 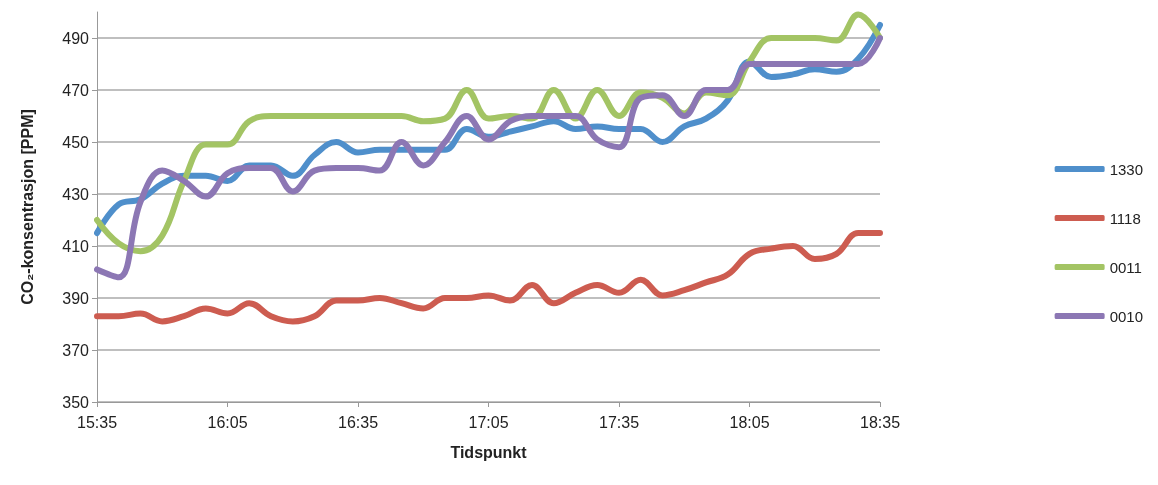 I want to click on y-tick-label: 470, so click(x=76, y=90).